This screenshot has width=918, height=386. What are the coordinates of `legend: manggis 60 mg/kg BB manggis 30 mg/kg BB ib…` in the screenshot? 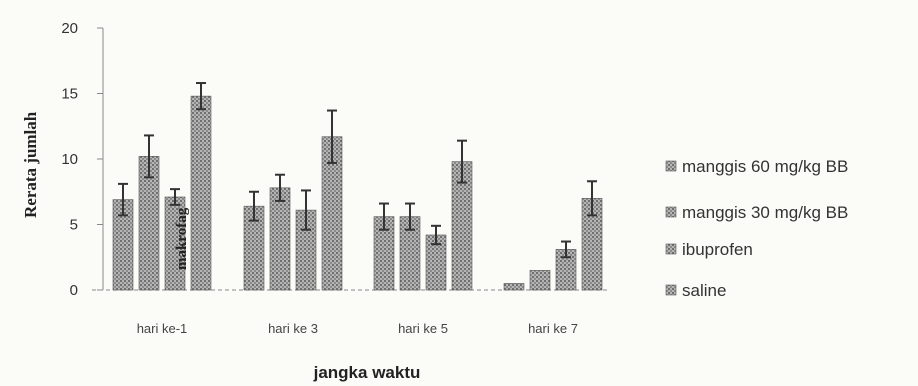 It's located at (756, 228).